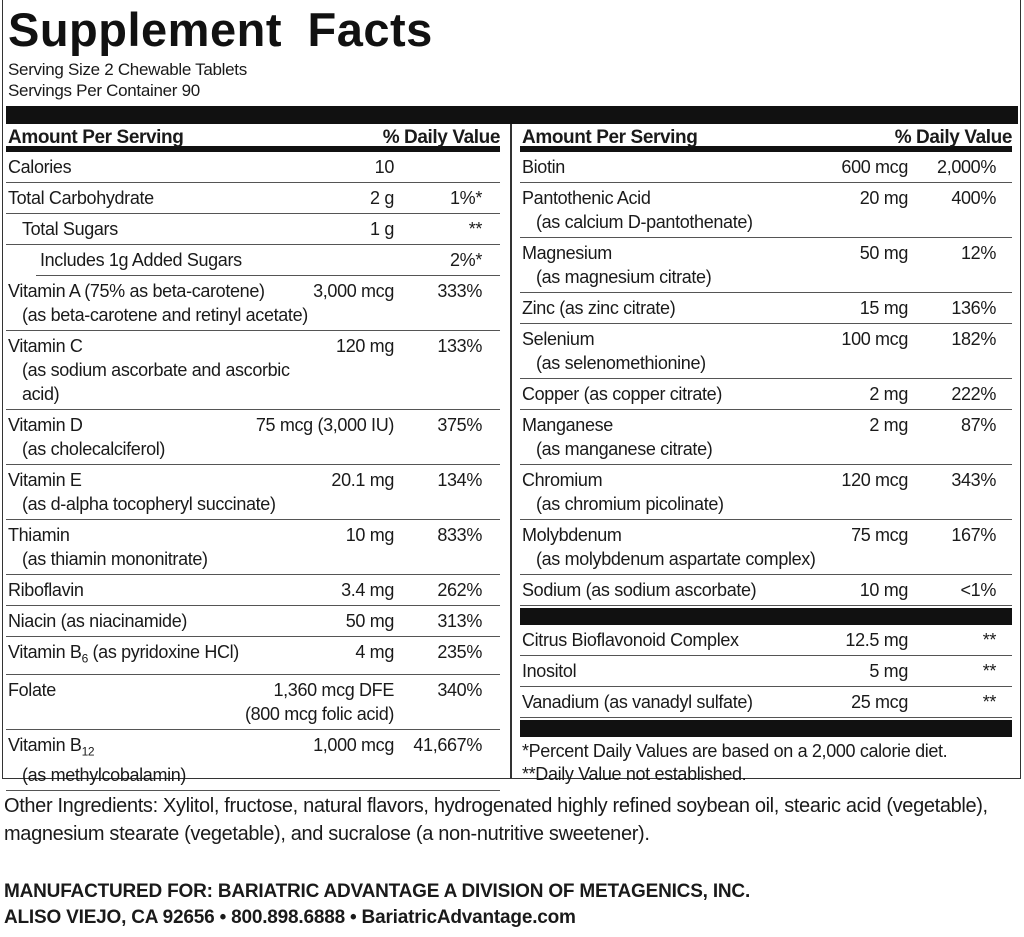 This screenshot has width=1024, height=937. What do you see at coordinates (253, 656) in the screenshot?
I see `nutrient-row: Vitamin B6 (as pyridoxine HCl) 4 mg 235%` at bounding box center [253, 656].